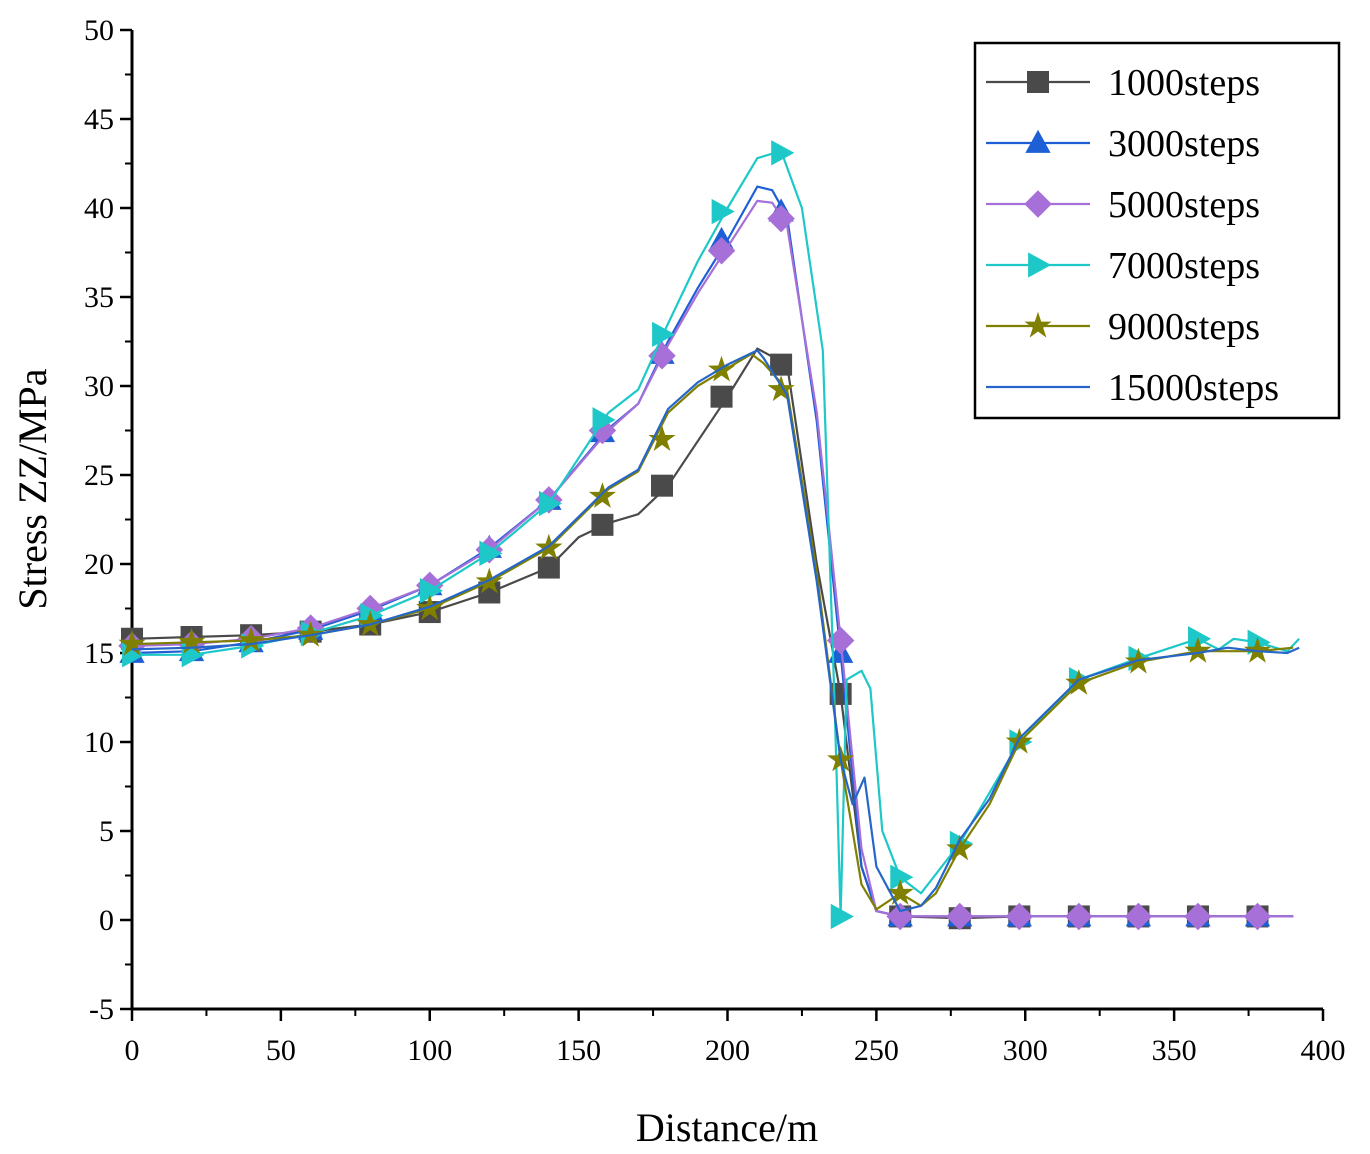 The height and width of the screenshot is (1154, 1370). I want to click on x-tick-label: 400, so click(1323, 1050).